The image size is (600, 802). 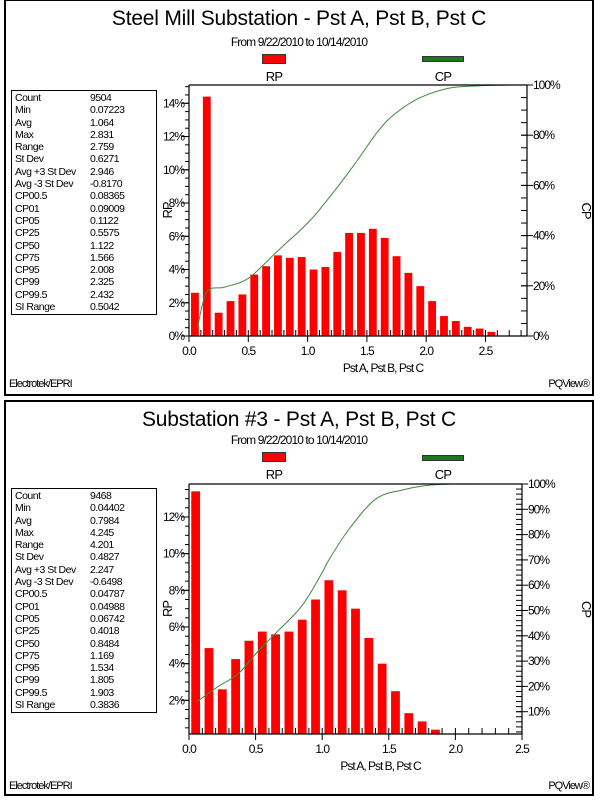 I want to click on chart-subtitle: From 9/22/2010 to 10/14/2010, so click(x=299, y=42).